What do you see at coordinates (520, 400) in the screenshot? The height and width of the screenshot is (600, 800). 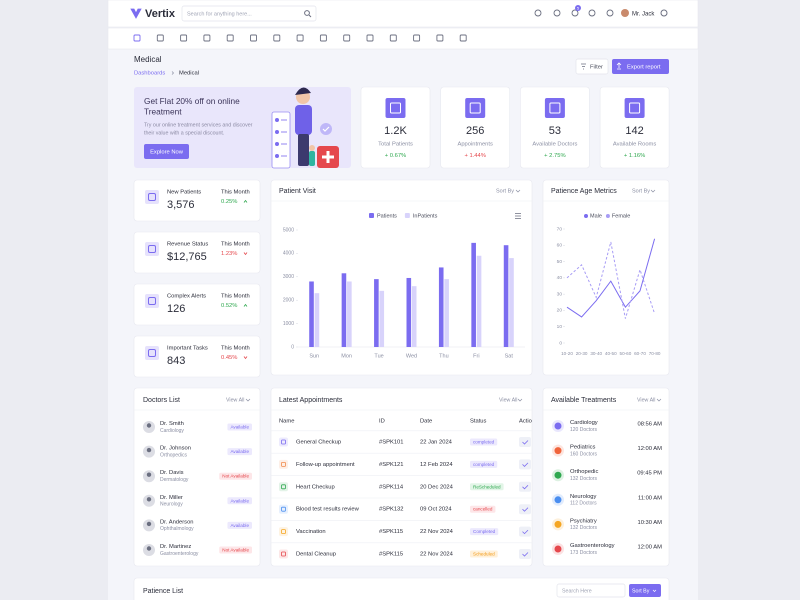 I see `chevron` at bounding box center [520, 400].